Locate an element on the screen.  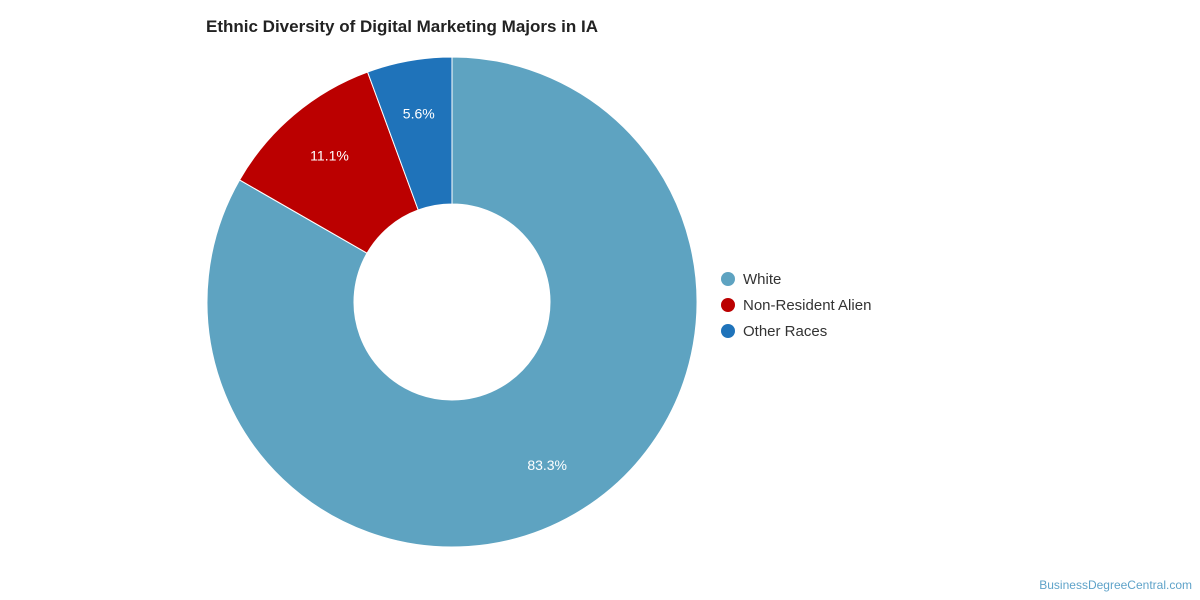
legend-label-non-resident-alien: Non-Resident Alien is located at coordinates (807, 305).